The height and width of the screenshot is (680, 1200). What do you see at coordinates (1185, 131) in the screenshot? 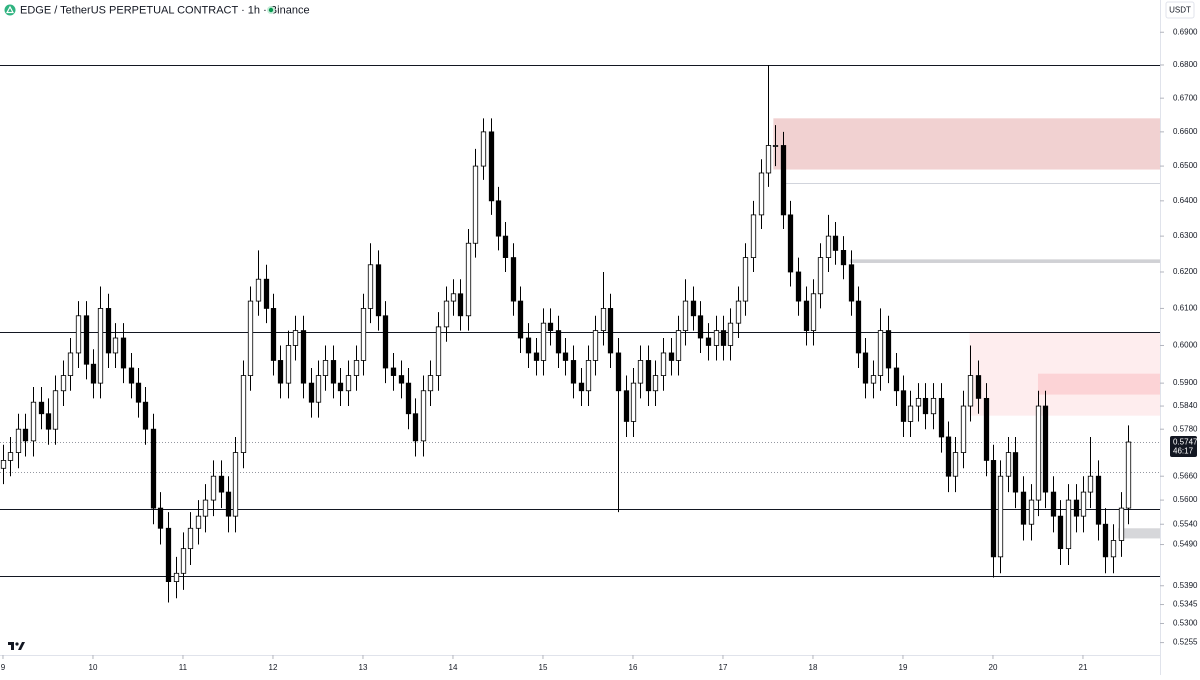
I see `y-tick-label: 0.6600` at bounding box center [1185, 131].